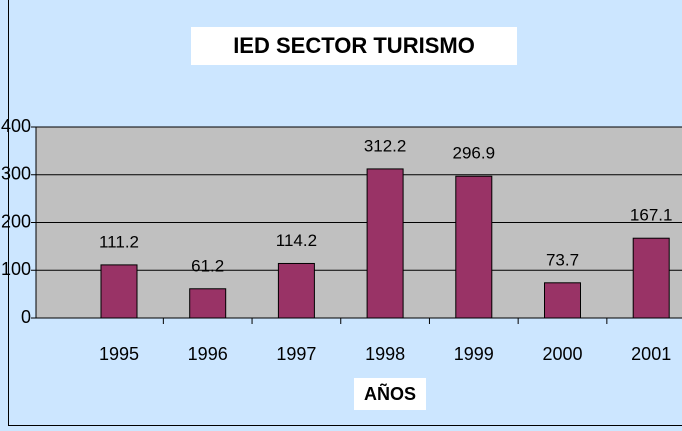 This screenshot has height=431, width=682. Describe the element at coordinates (474, 354) in the screenshot. I see `x-tick-label: 1999` at that location.